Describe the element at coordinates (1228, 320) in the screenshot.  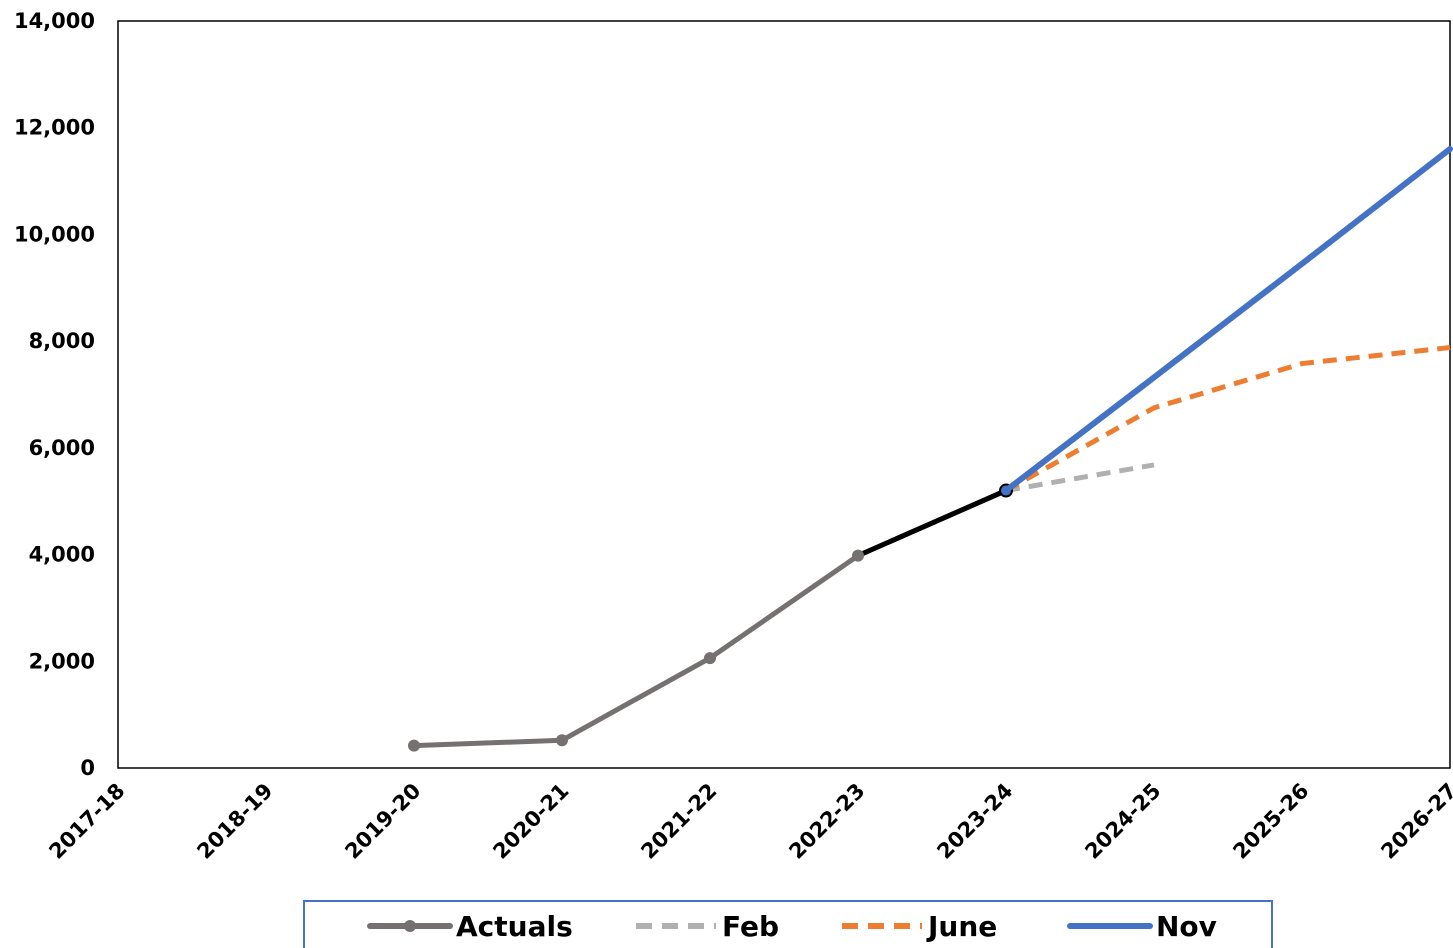
I see `series-line-nov` at that location.